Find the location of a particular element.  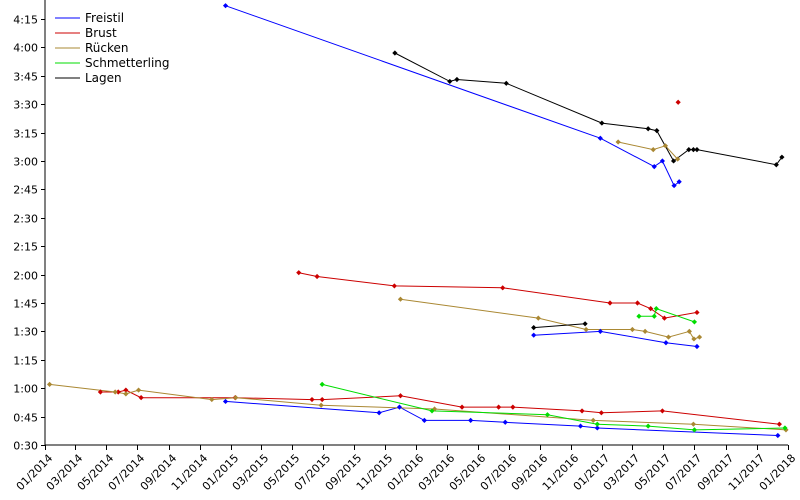

y-tick-label: 4:15 is located at coordinates (25, 20).